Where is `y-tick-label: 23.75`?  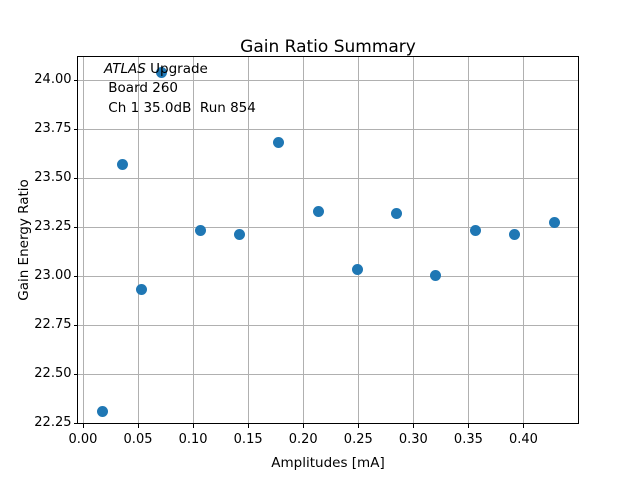
y-tick-label: 23.75 is located at coordinates (53, 128).